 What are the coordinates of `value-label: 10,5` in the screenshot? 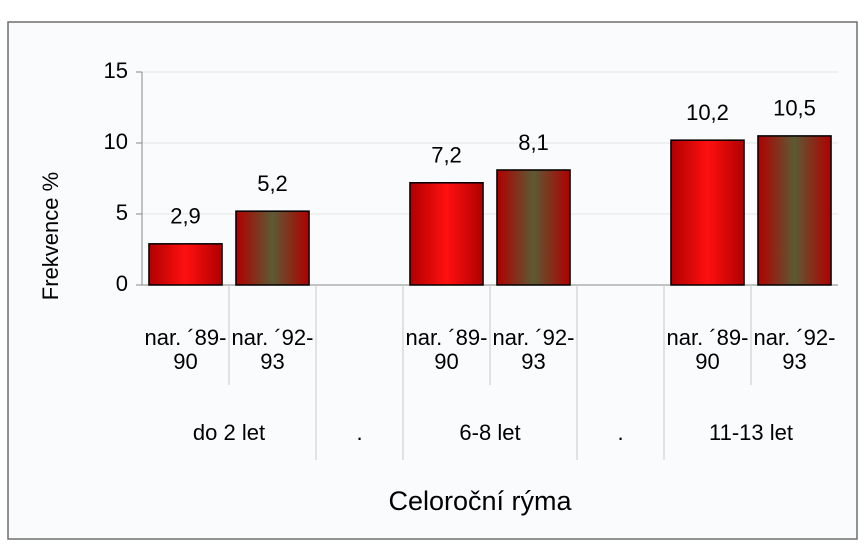 It's located at (794, 108).